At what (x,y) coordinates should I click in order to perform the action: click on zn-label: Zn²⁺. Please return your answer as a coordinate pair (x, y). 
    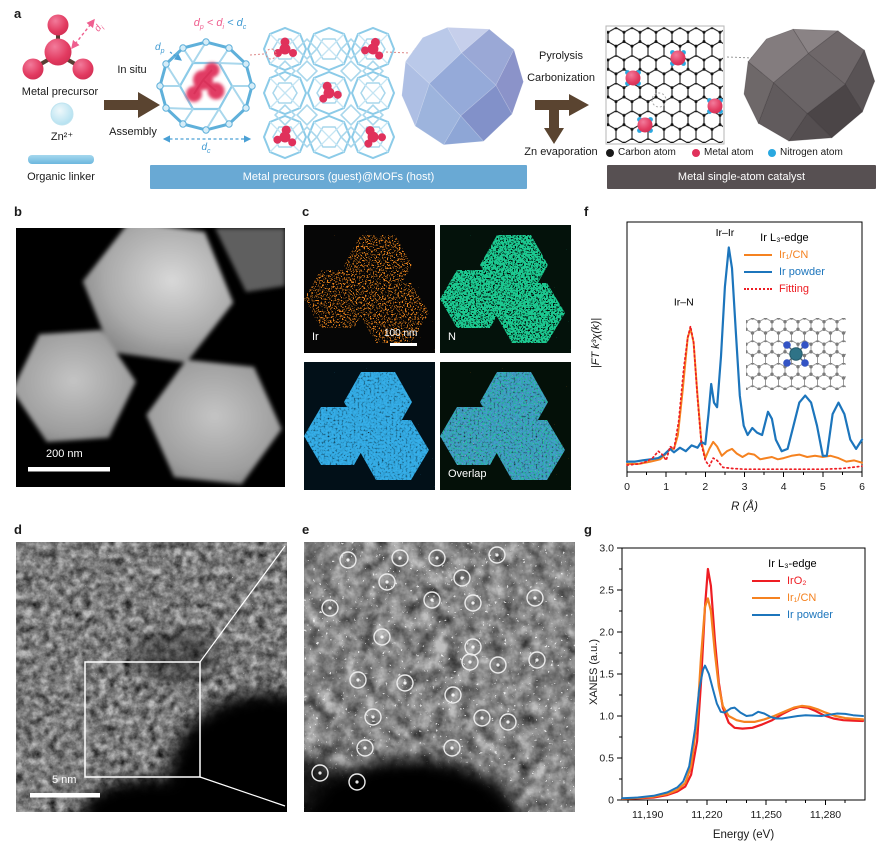
    Looking at the image, I should click on (62, 137).